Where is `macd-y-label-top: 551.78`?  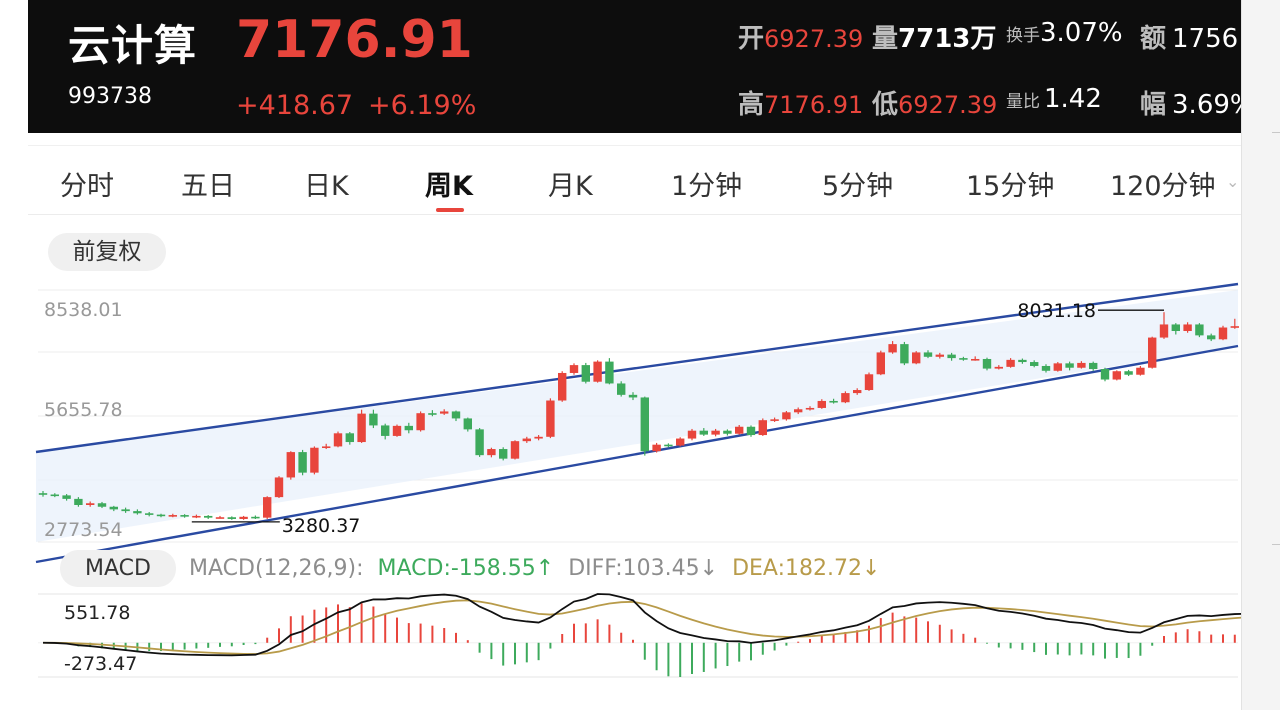
macd-y-label-top: 551.78 is located at coordinates (97, 613).